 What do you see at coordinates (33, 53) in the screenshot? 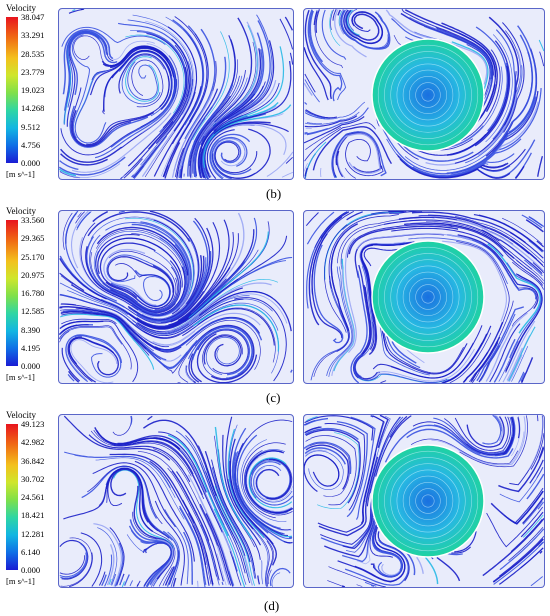
I see `tick-label: 28.535` at bounding box center [33, 53].